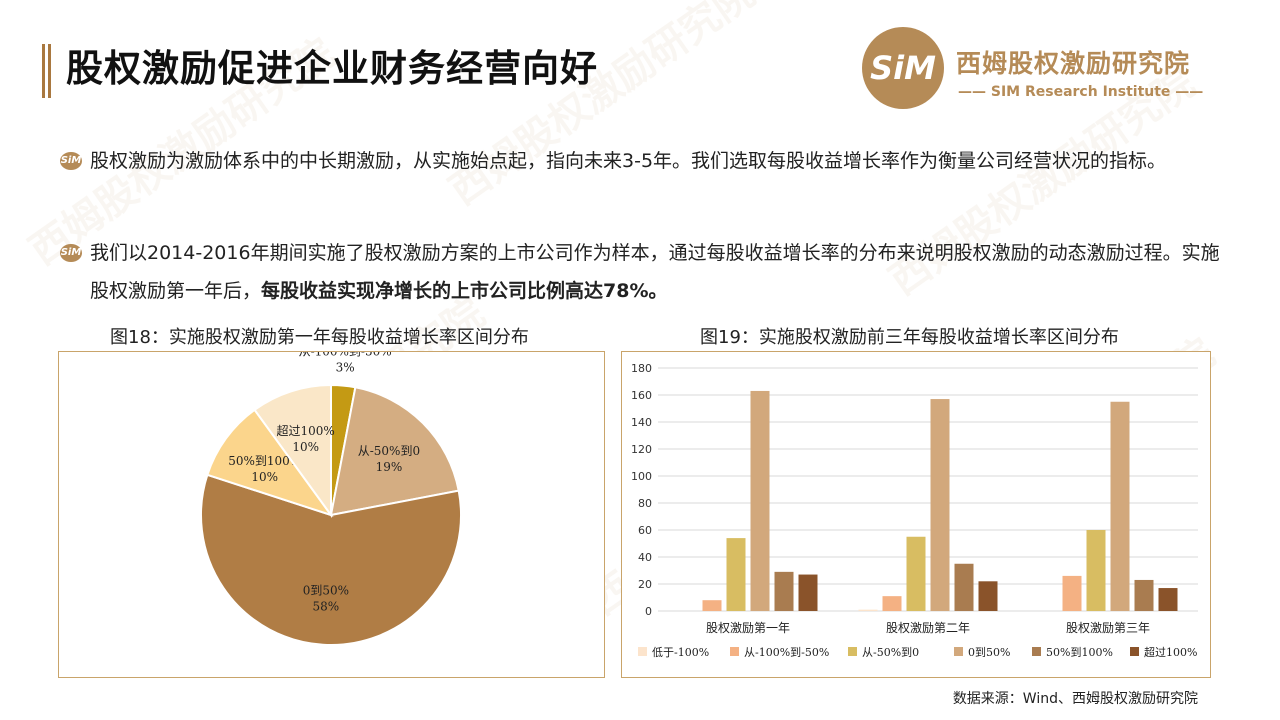 This screenshot has width=1280, height=720. Describe the element at coordinates (464, 291) in the screenshot. I see `bullet-2-emphasis: 每股收益实现净增长的上市公司比例高达78%。` at that location.